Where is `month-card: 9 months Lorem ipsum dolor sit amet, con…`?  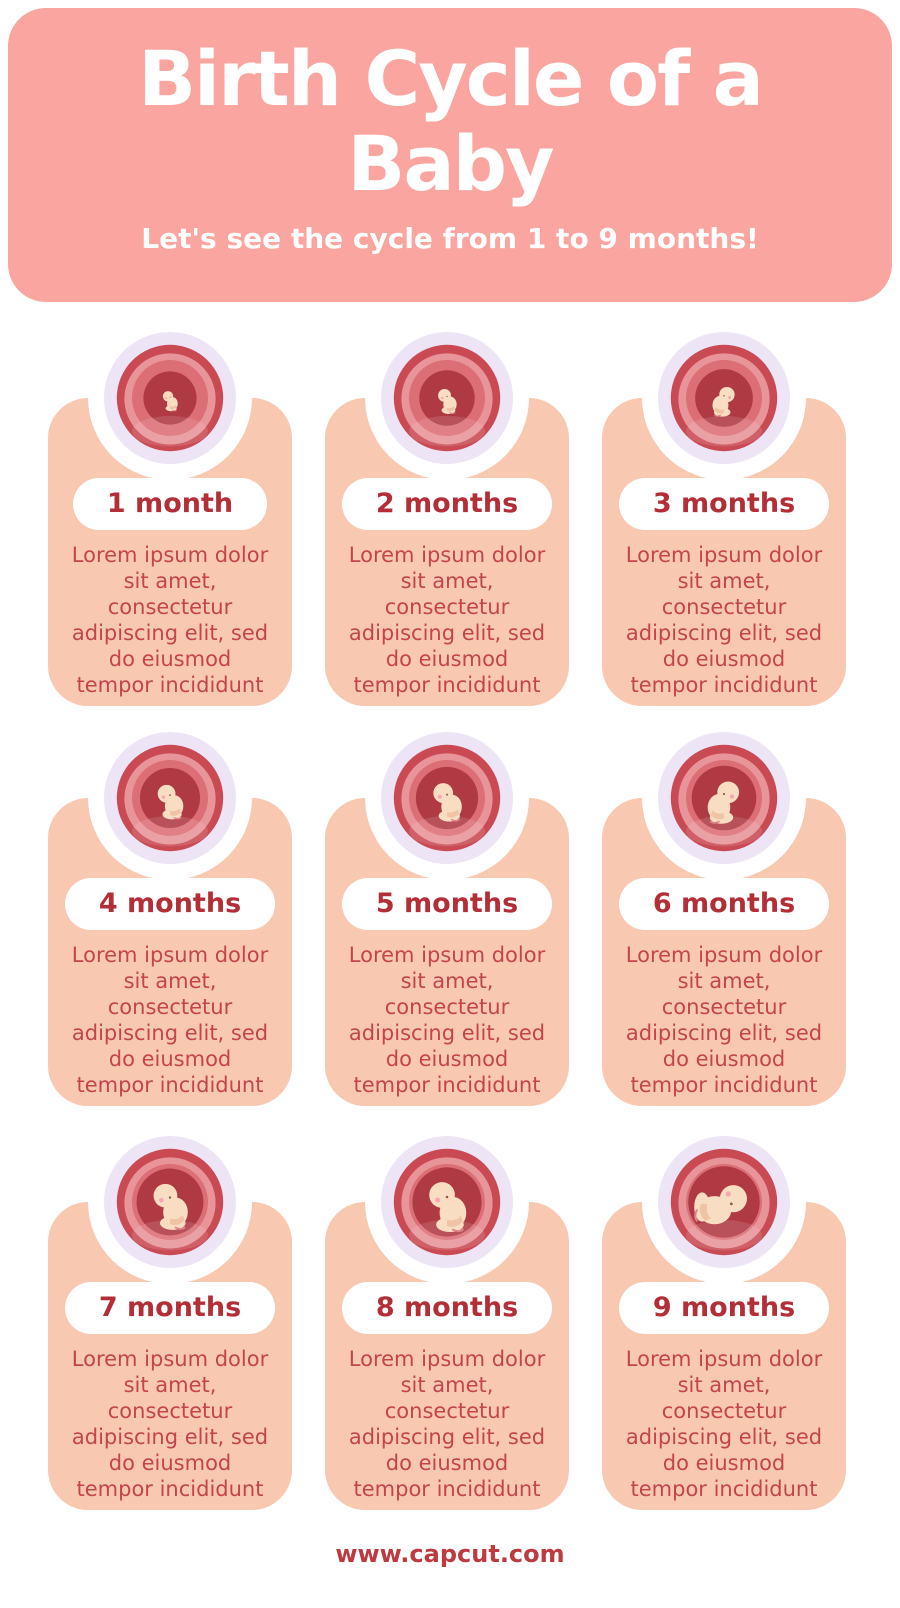
month-card: 9 months Lorem ipsum dolor sit amet, con… is located at coordinates (724, 1315).